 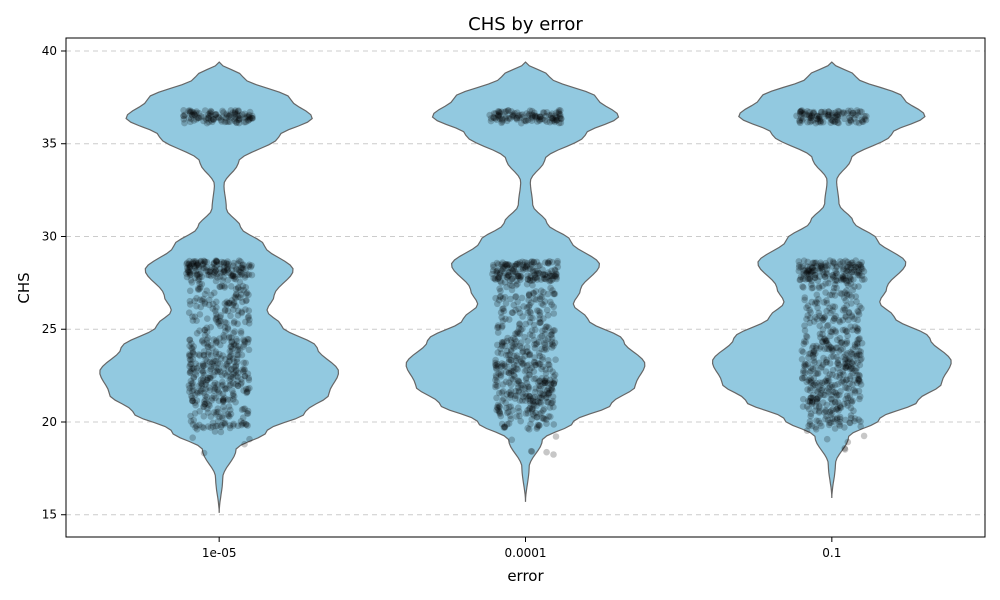 I want to click on points-0.1, so click(x=831, y=280).